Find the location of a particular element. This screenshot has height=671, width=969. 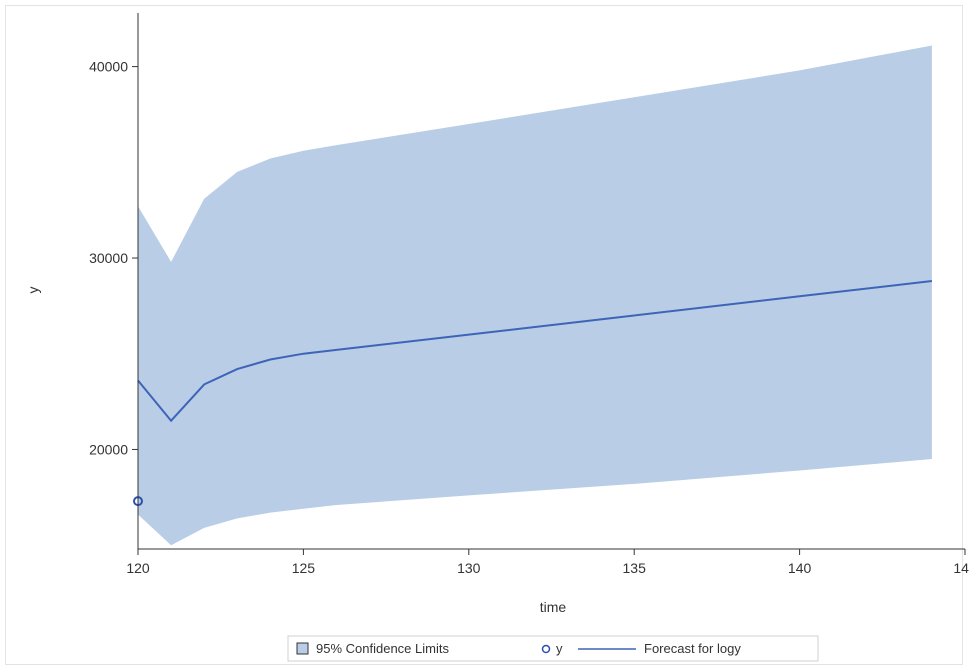

x-tick-label: 130 is located at coordinates (469, 568).